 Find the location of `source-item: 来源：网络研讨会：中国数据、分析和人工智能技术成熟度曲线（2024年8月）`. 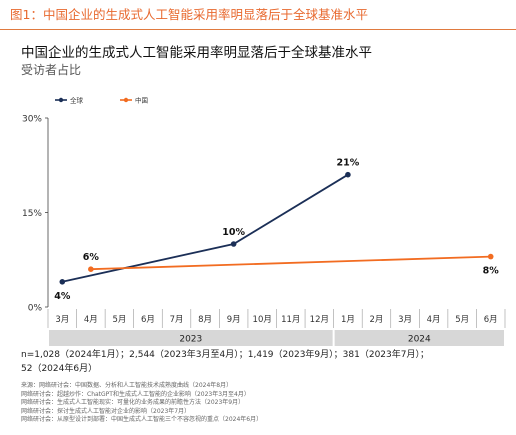

source-item: 来源：网络研讨会：中国数据、分析和人工智能技术成熟度曲线（2024年8月） is located at coordinates (127, 385).